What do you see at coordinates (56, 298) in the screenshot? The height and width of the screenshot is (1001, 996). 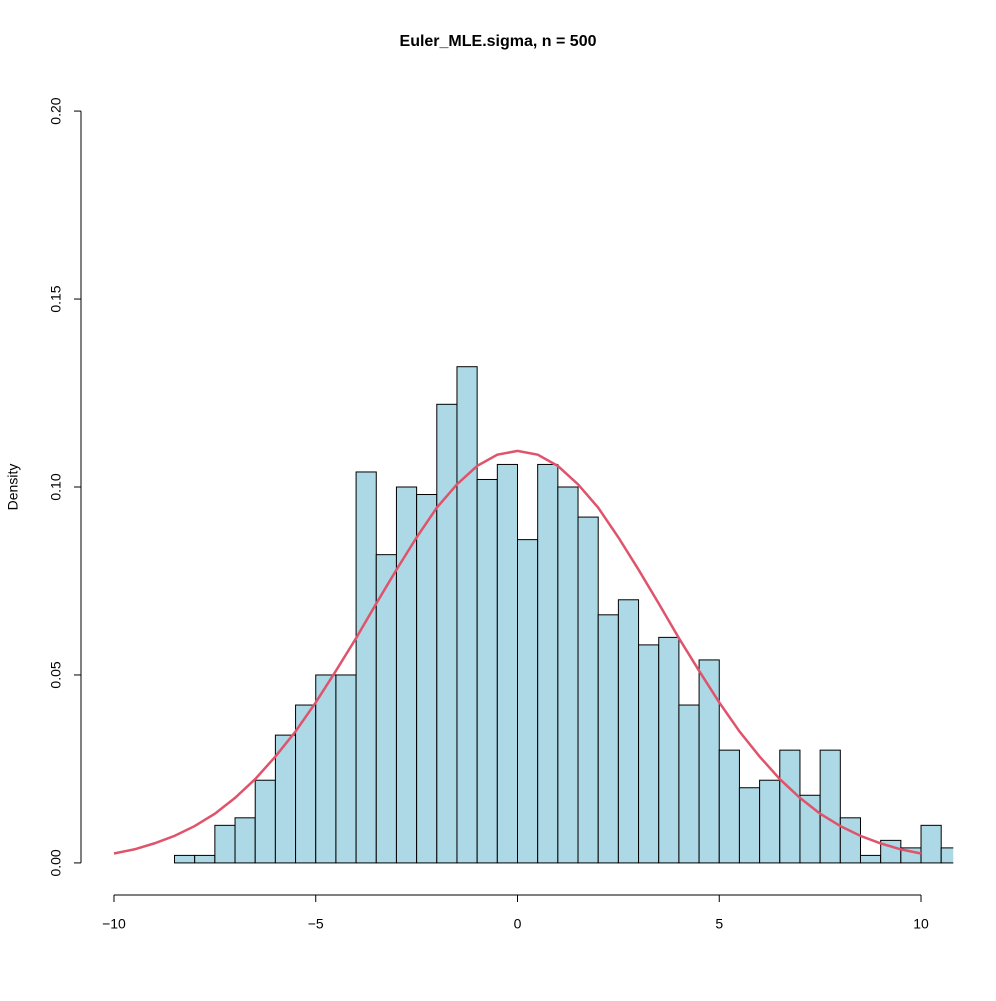 I see `y-tick-label: 0.15` at bounding box center [56, 298].